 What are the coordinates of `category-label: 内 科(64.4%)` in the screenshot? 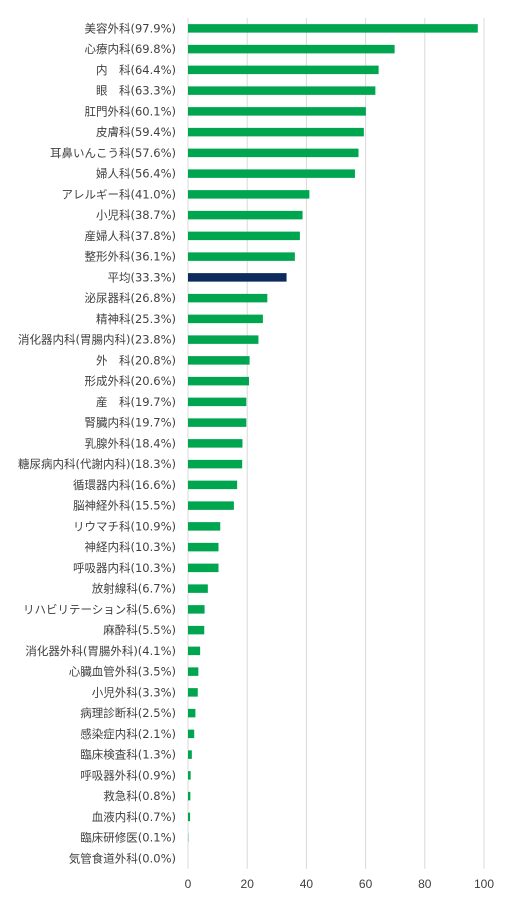 It's located at (136, 70).